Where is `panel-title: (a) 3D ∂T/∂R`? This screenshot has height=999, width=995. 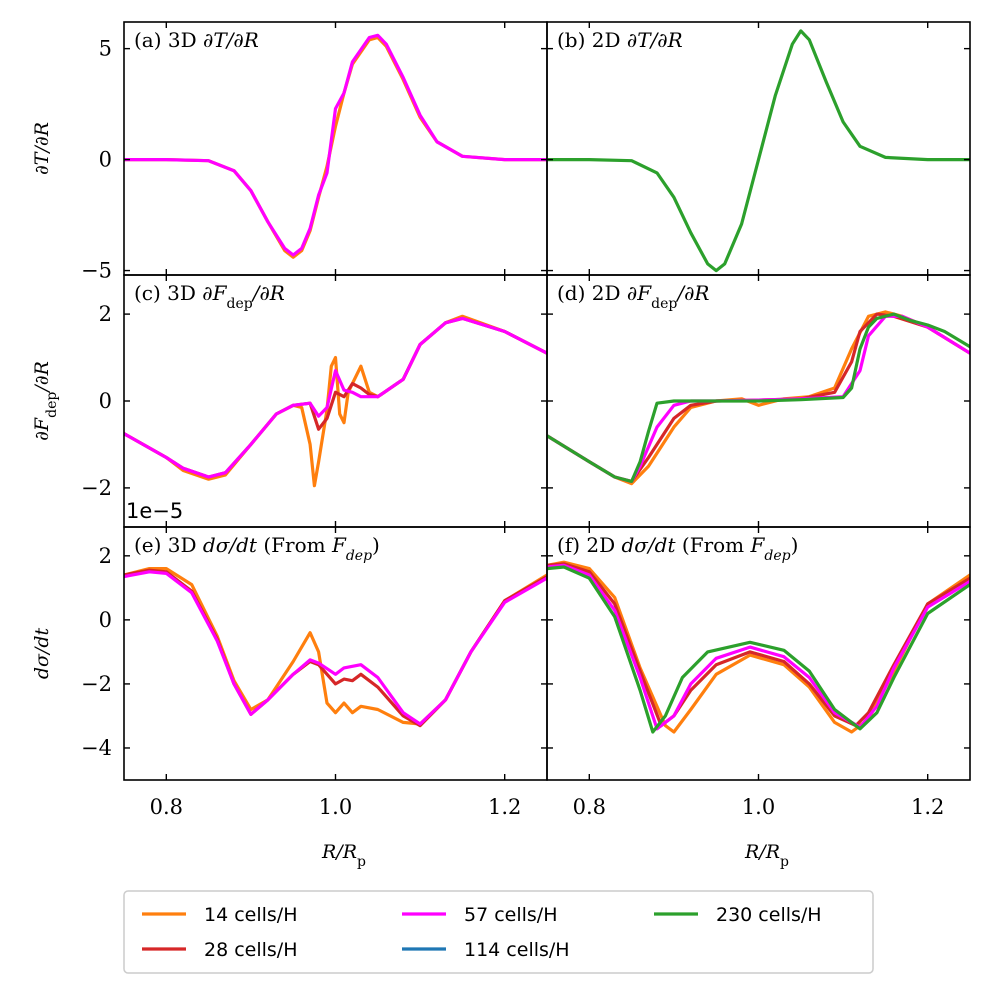 panel-title: (a) 3D ∂T/∂R is located at coordinates (196, 40).